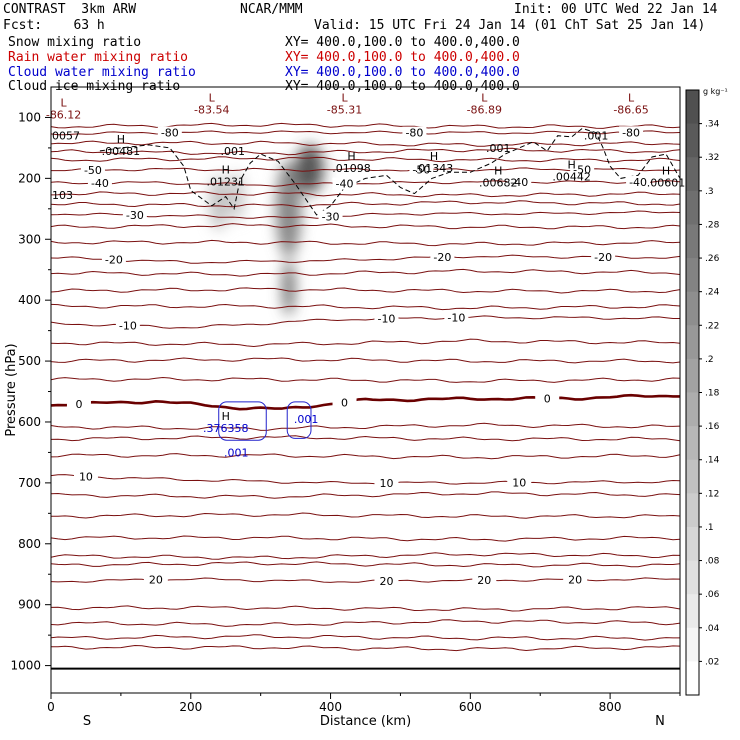 The height and width of the screenshot is (740, 740). What do you see at coordinates (29, 117) in the screenshot?
I see `y-tick-label-100: 100` at bounding box center [29, 117].